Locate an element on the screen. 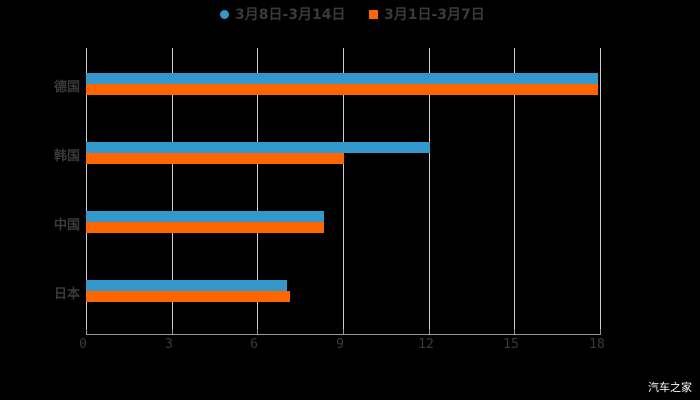 The width and height of the screenshot is (700, 400). x-tick-label: 3 is located at coordinates (169, 344).